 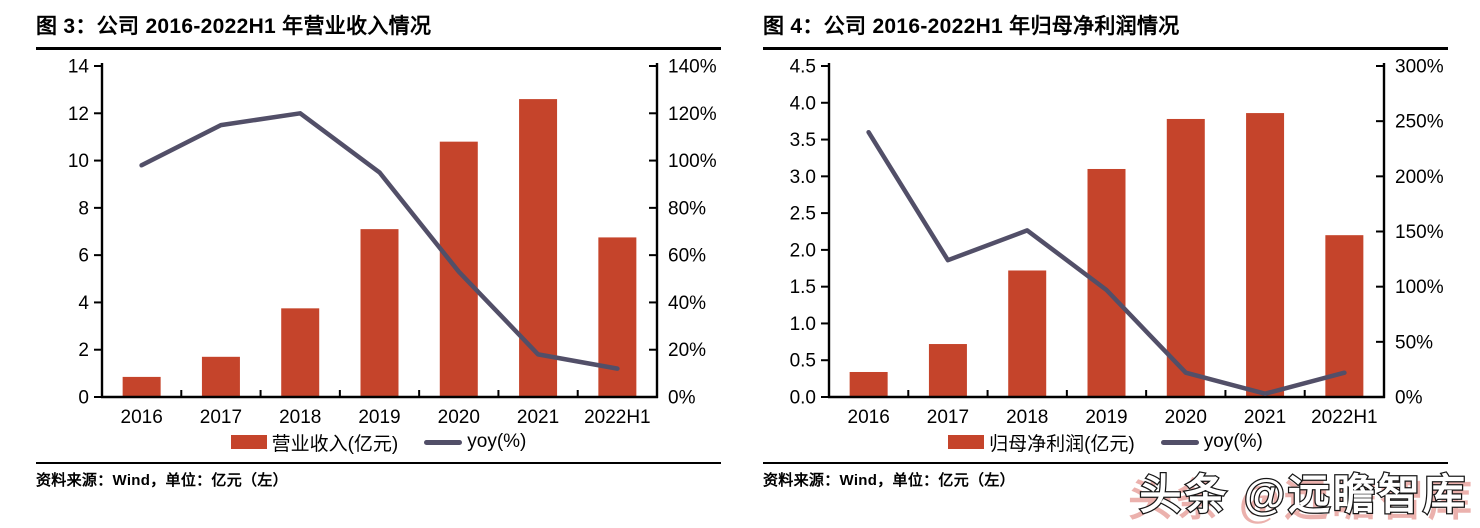 I want to click on right-axis-label: 120%, so click(x=692, y=114).